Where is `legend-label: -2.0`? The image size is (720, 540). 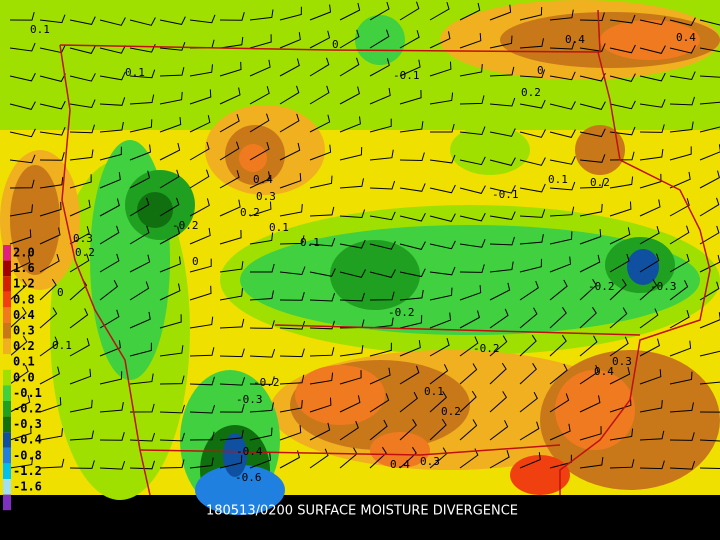
legend-label: -2.0 is located at coordinates (27, 502).